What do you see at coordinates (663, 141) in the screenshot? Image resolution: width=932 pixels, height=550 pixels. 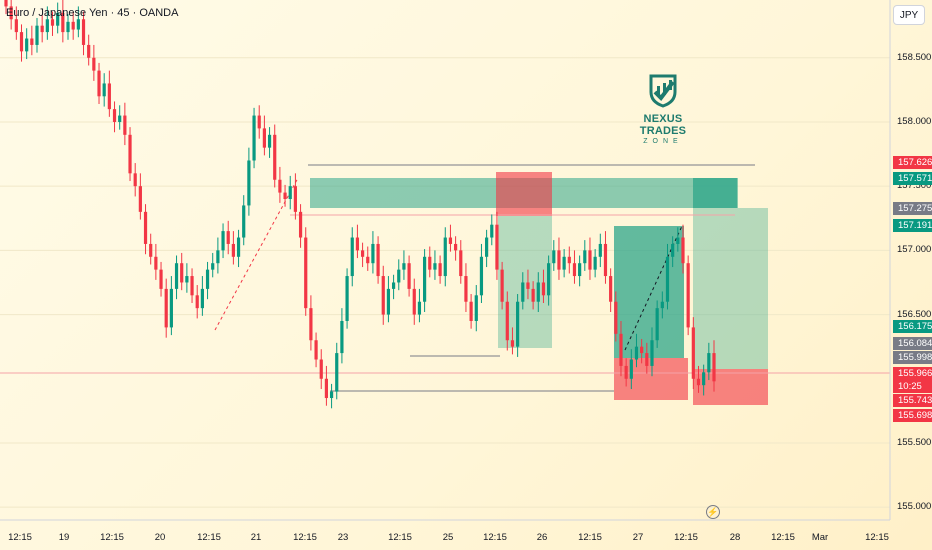 I see `logo-sub: ZONE` at bounding box center [663, 141].